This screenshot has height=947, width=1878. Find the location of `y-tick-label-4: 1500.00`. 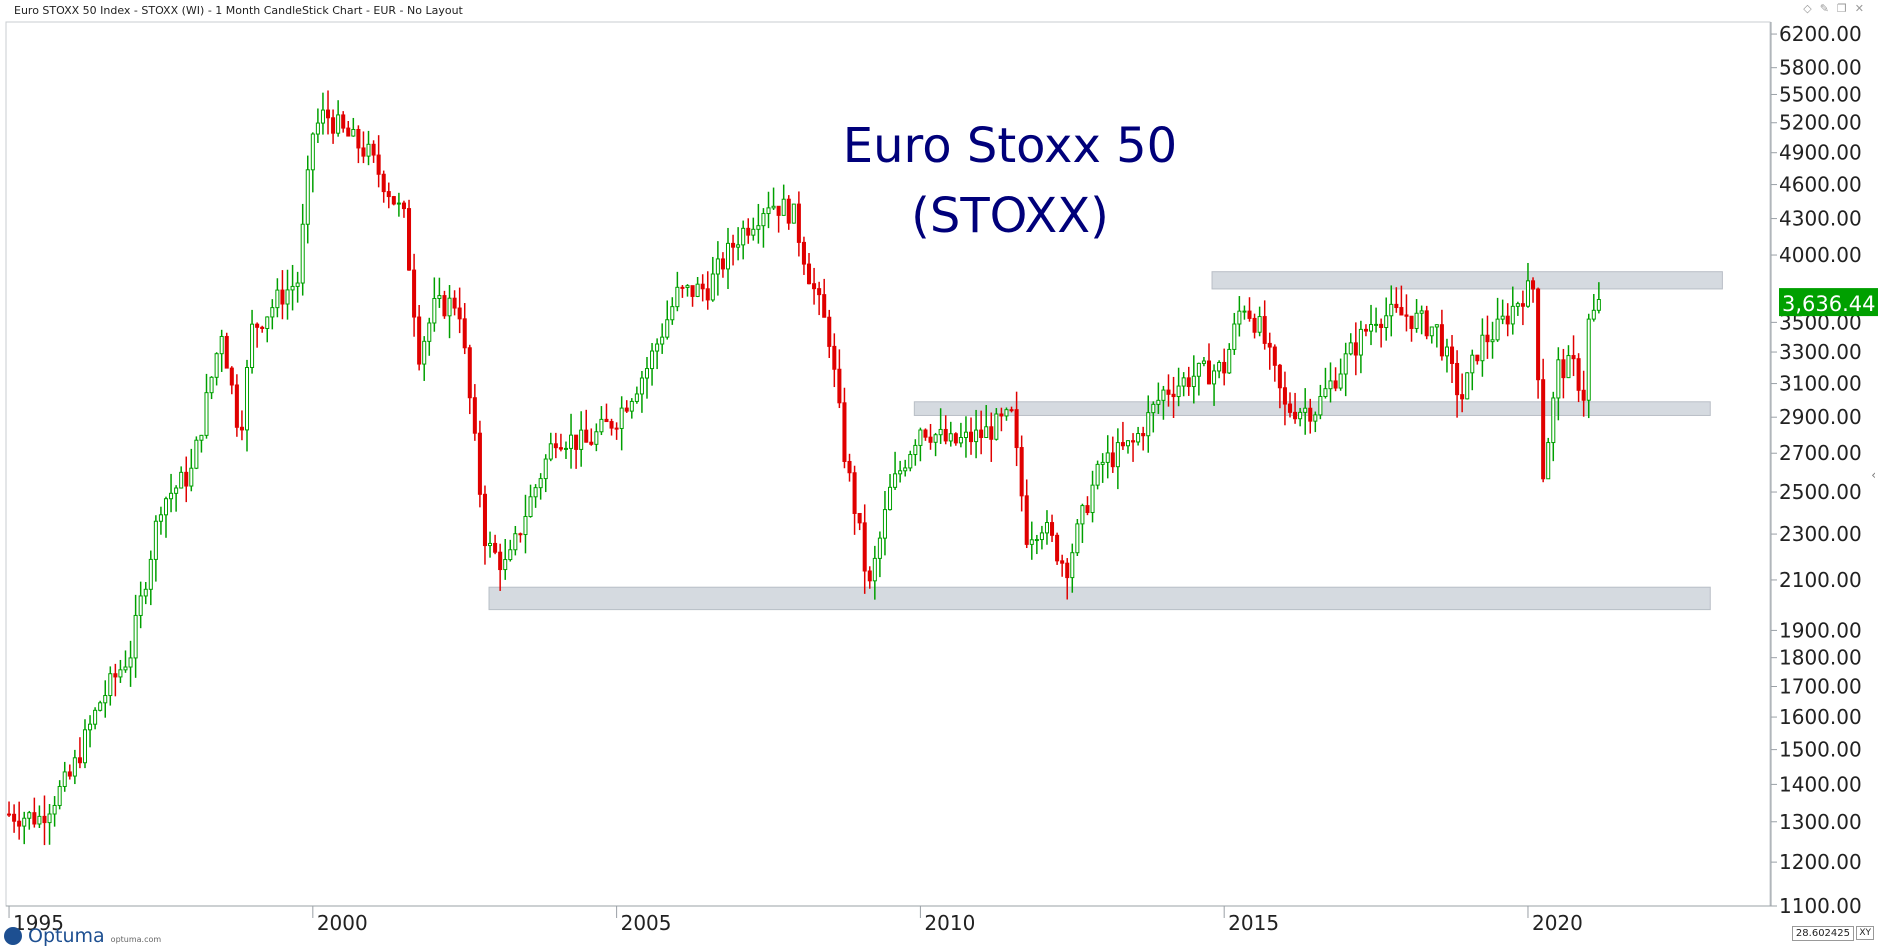

y-tick-label-4: 1500.00 is located at coordinates (1820, 750).